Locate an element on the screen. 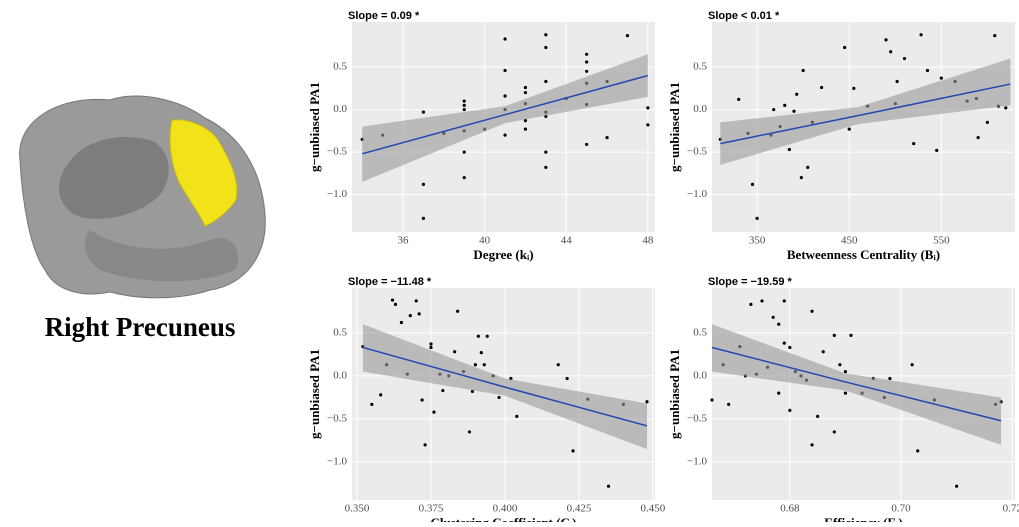 The width and height of the screenshot is (1019, 527). y-axis-title: g−unbiased PA1 is located at coordinates (314, 394).